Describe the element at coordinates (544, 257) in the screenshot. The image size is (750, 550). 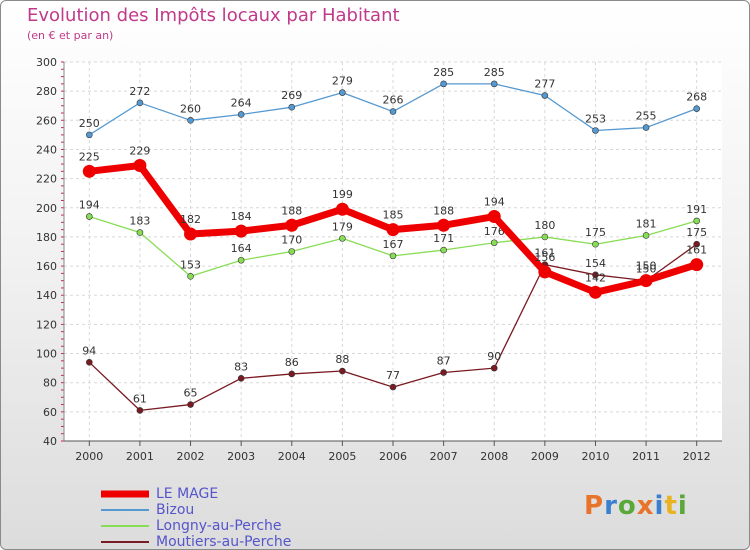
I see `data-label: 156` at that location.